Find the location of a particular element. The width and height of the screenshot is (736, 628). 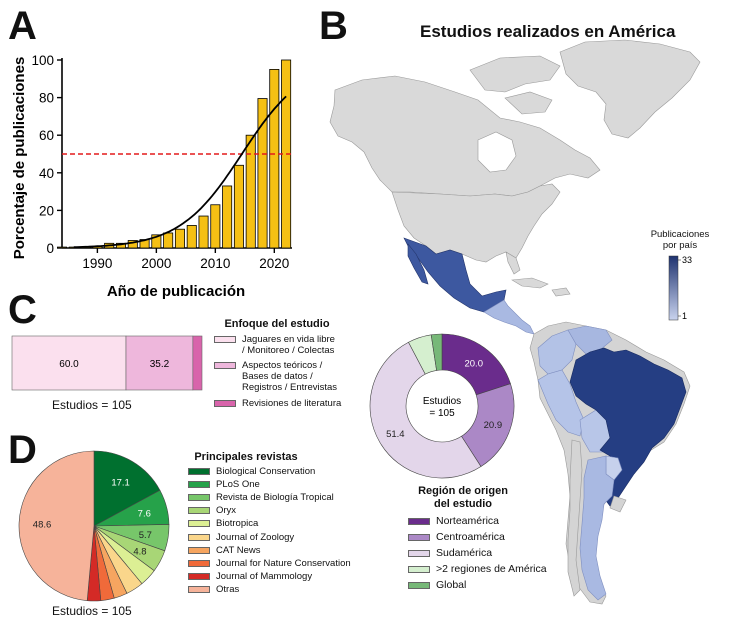

panel-d-legend-label: Revista de Biología Tropical is located at coordinates (275, 498).